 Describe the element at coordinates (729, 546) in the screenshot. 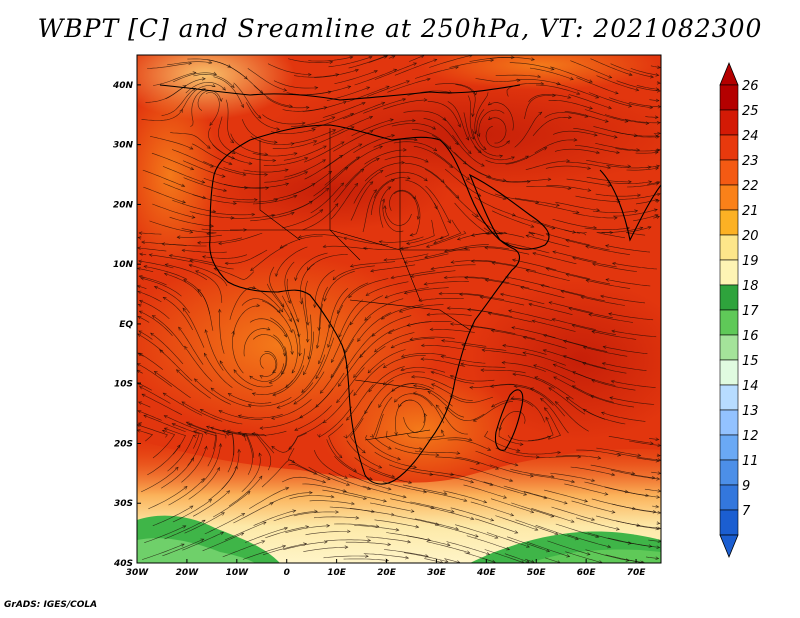

I see `colorbar-arrow-bottom` at that location.